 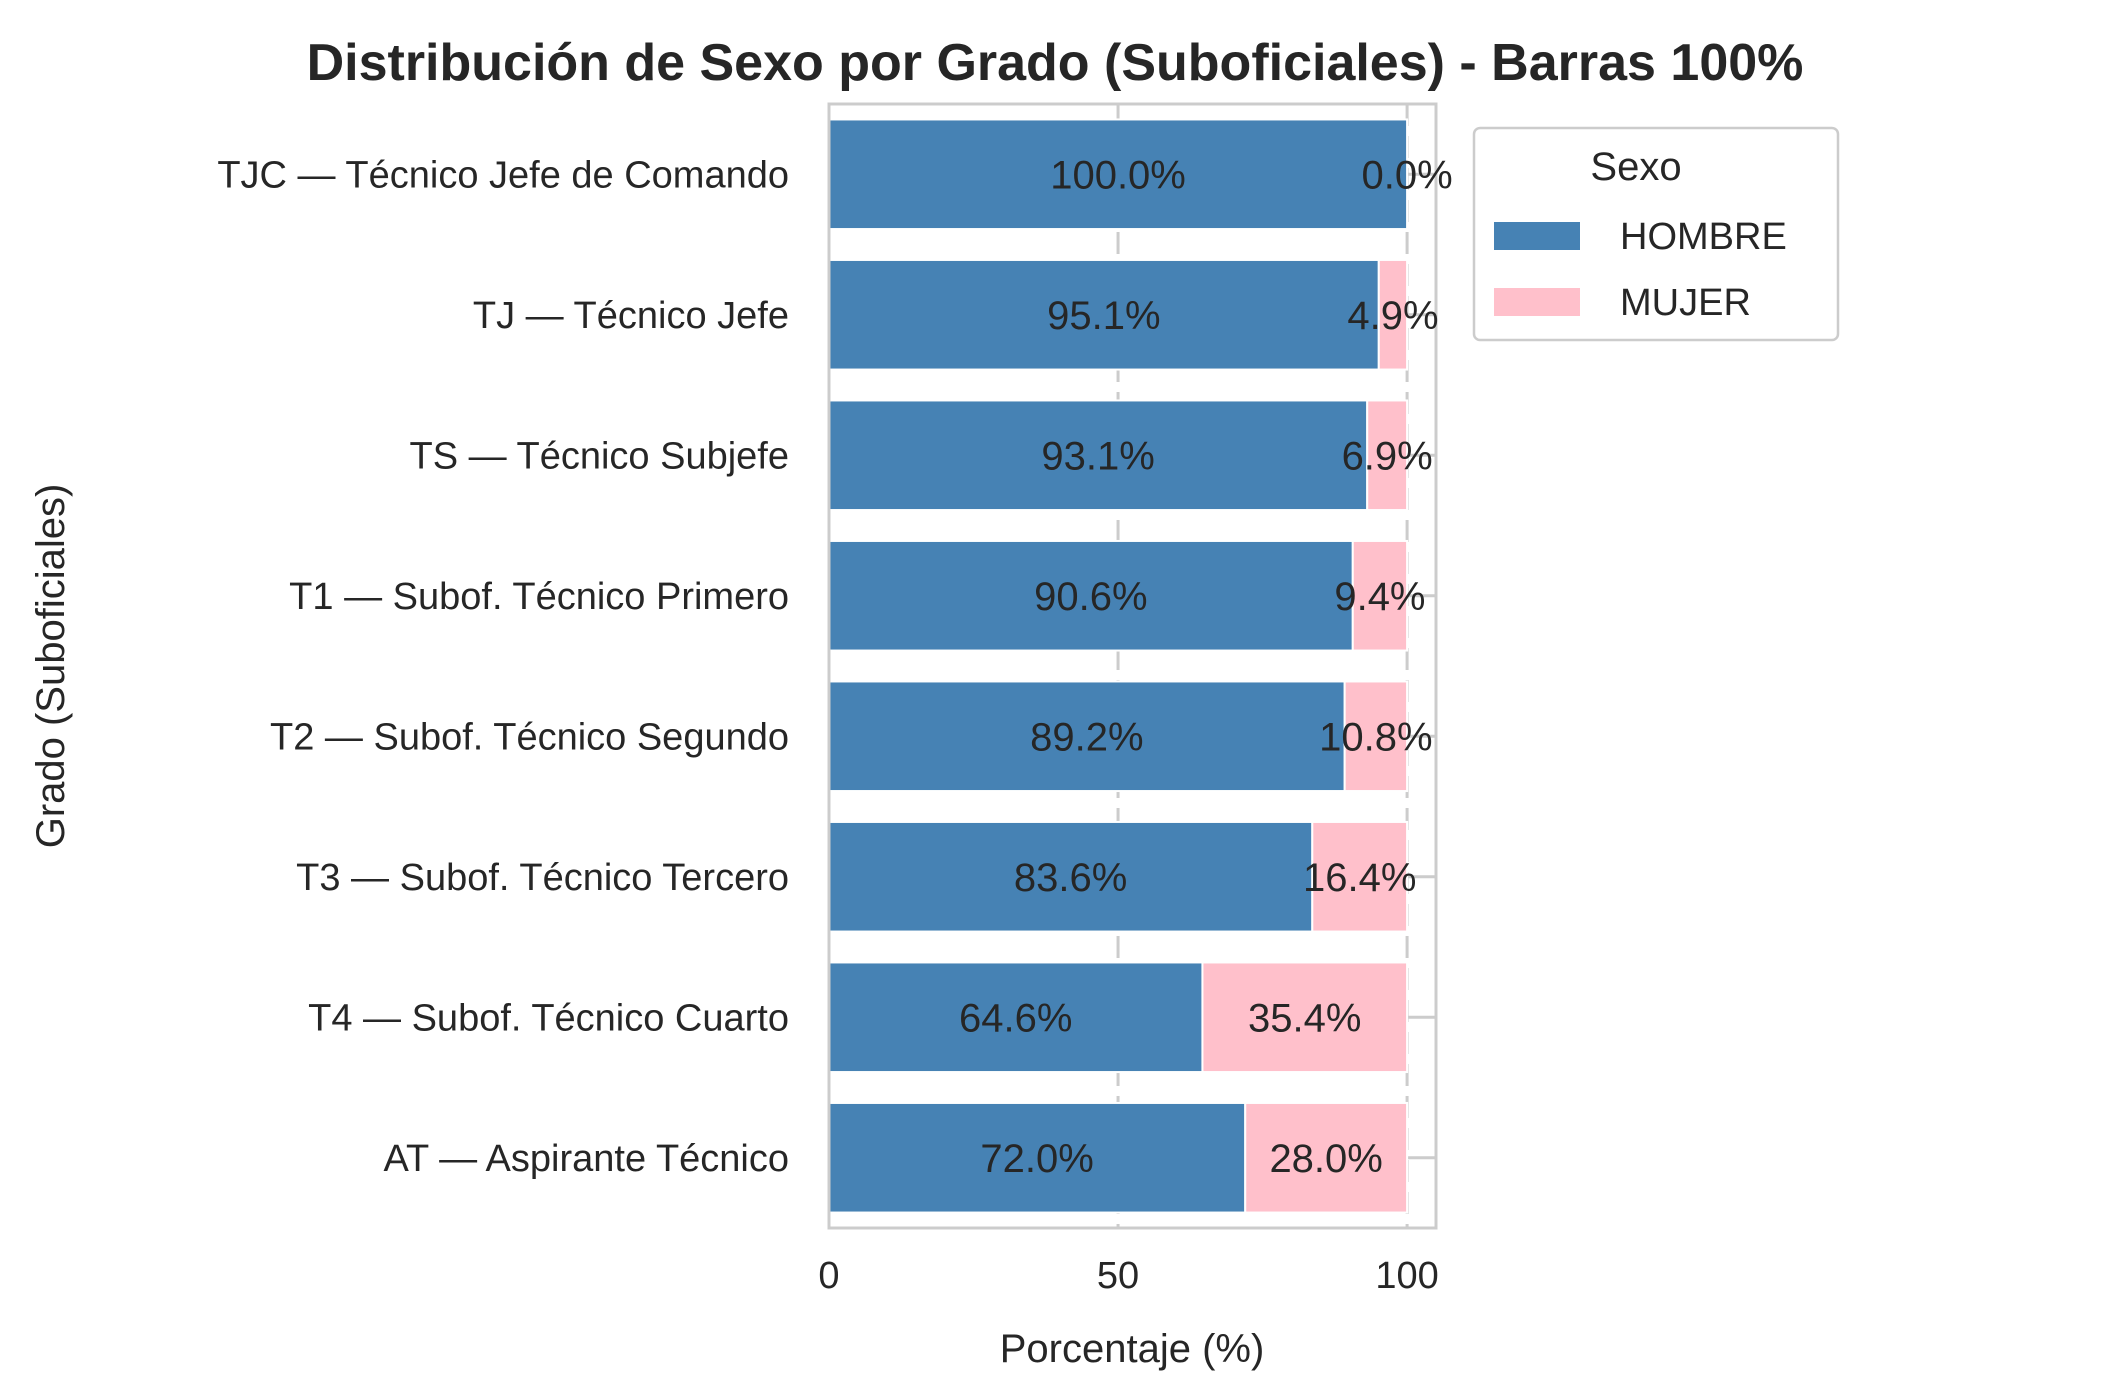 What do you see at coordinates (586, 1159) in the screenshot?
I see `y-tick-label: AT — Aspirante Técnico` at bounding box center [586, 1159].